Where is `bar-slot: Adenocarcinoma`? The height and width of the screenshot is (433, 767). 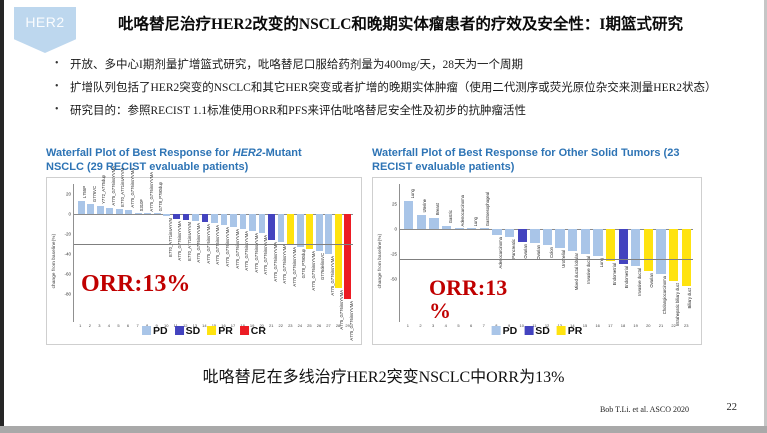
bar-slot: Adenocarcinoma is located at coordinates (459, 253).